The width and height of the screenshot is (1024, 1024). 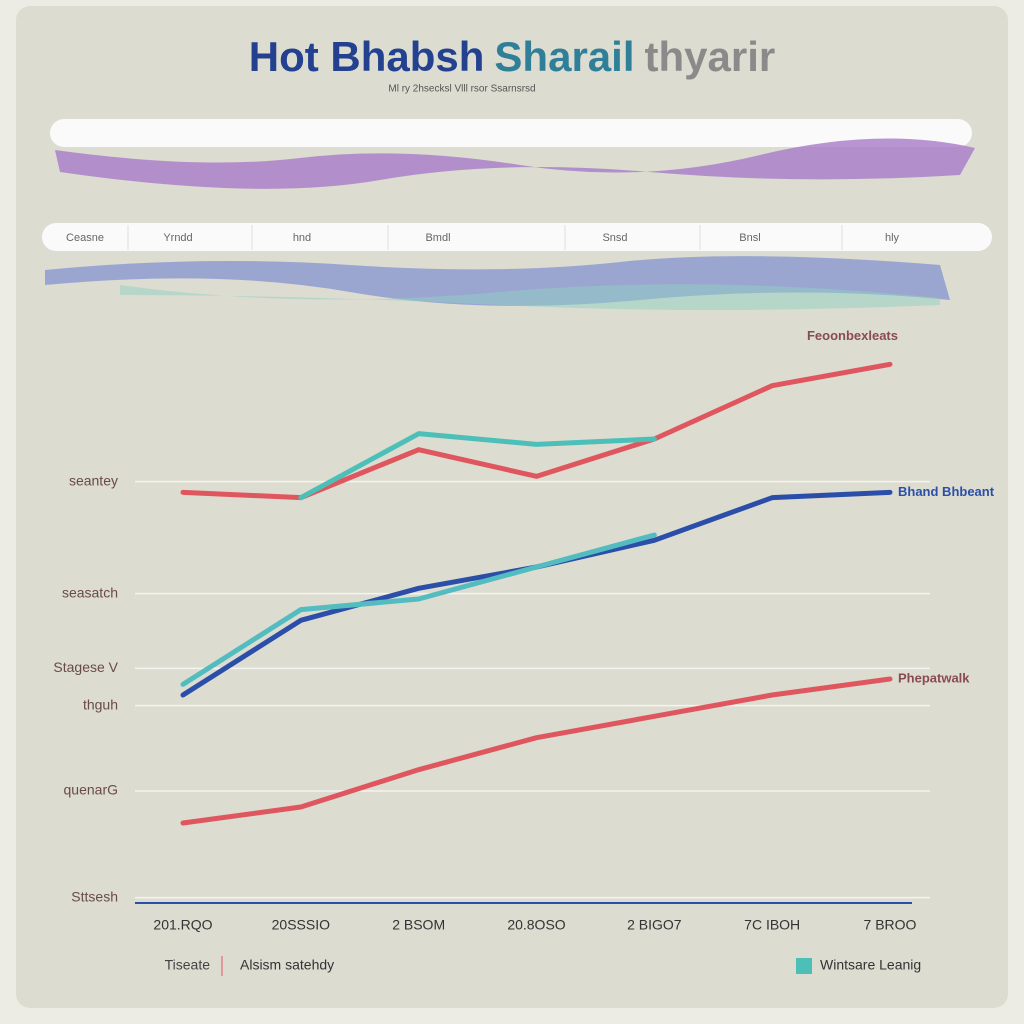 I want to click on x-tick-label: 2 BIGO7, so click(x=654, y=925).